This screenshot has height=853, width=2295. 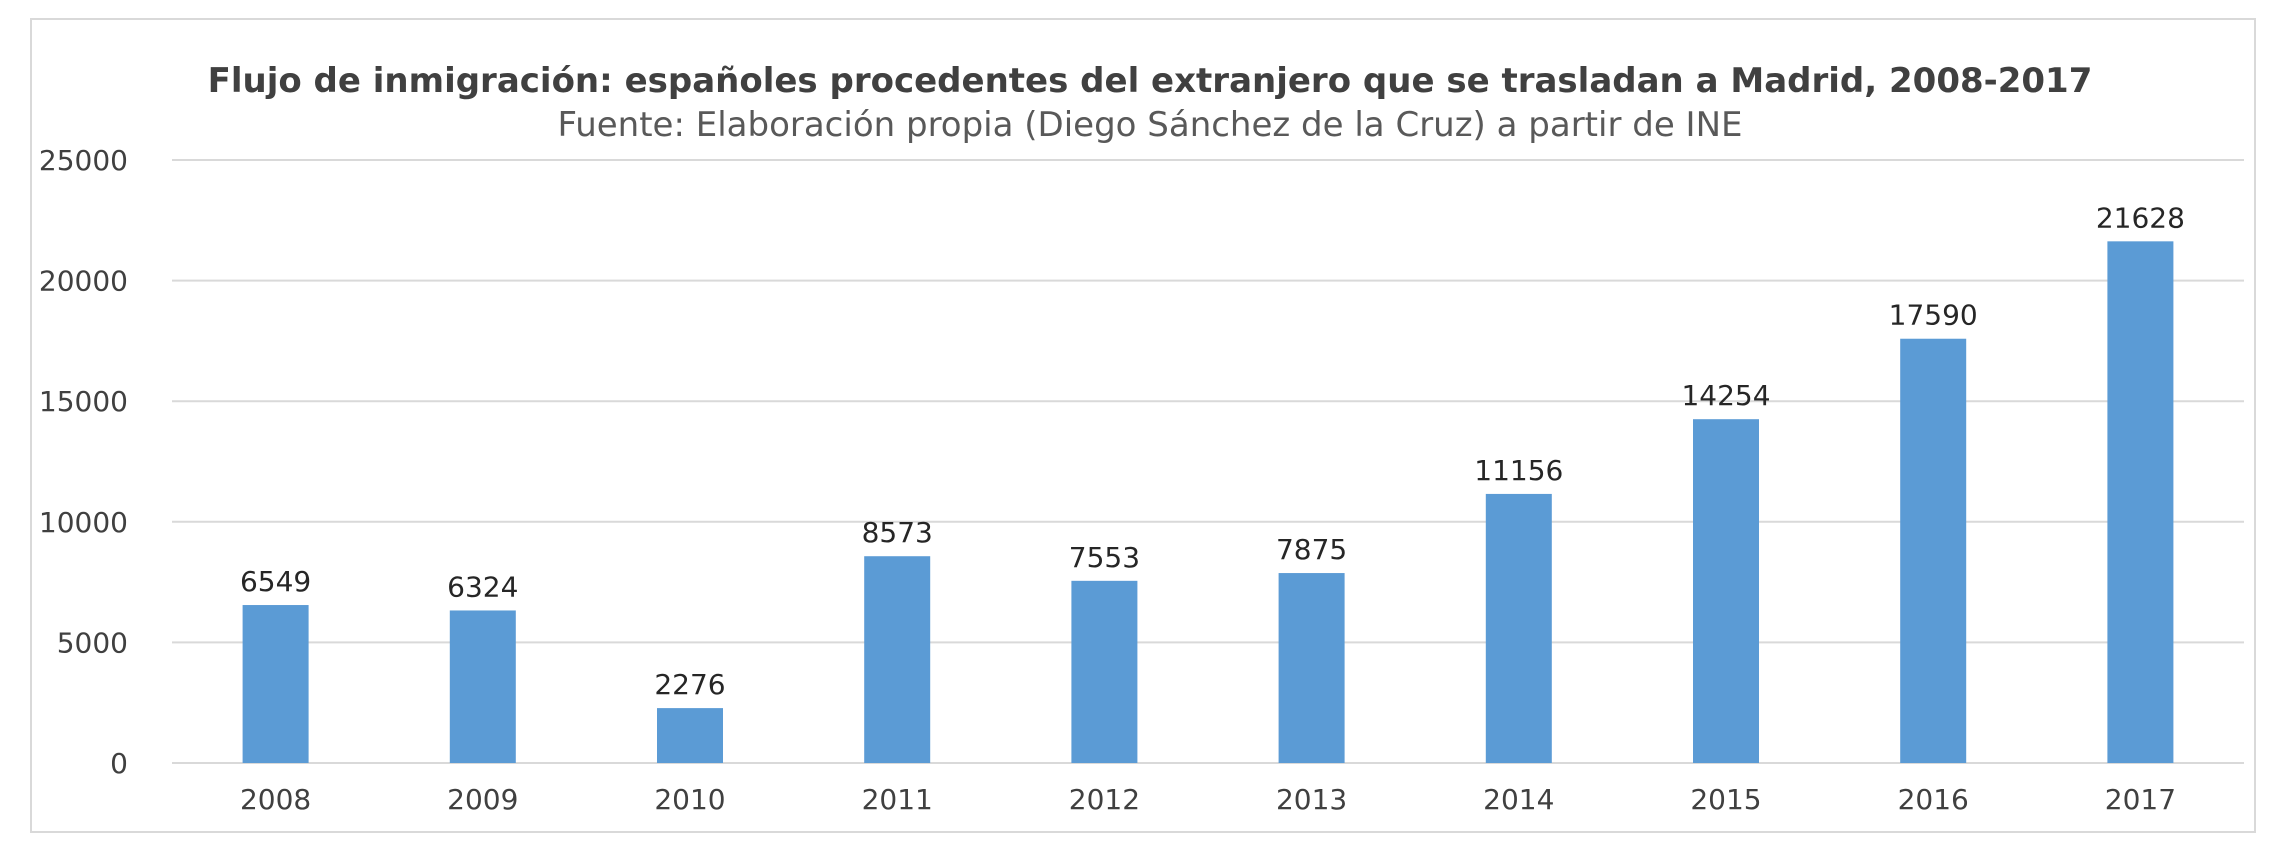 What do you see at coordinates (1726, 591) in the screenshot?
I see `bar-2015` at bounding box center [1726, 591].